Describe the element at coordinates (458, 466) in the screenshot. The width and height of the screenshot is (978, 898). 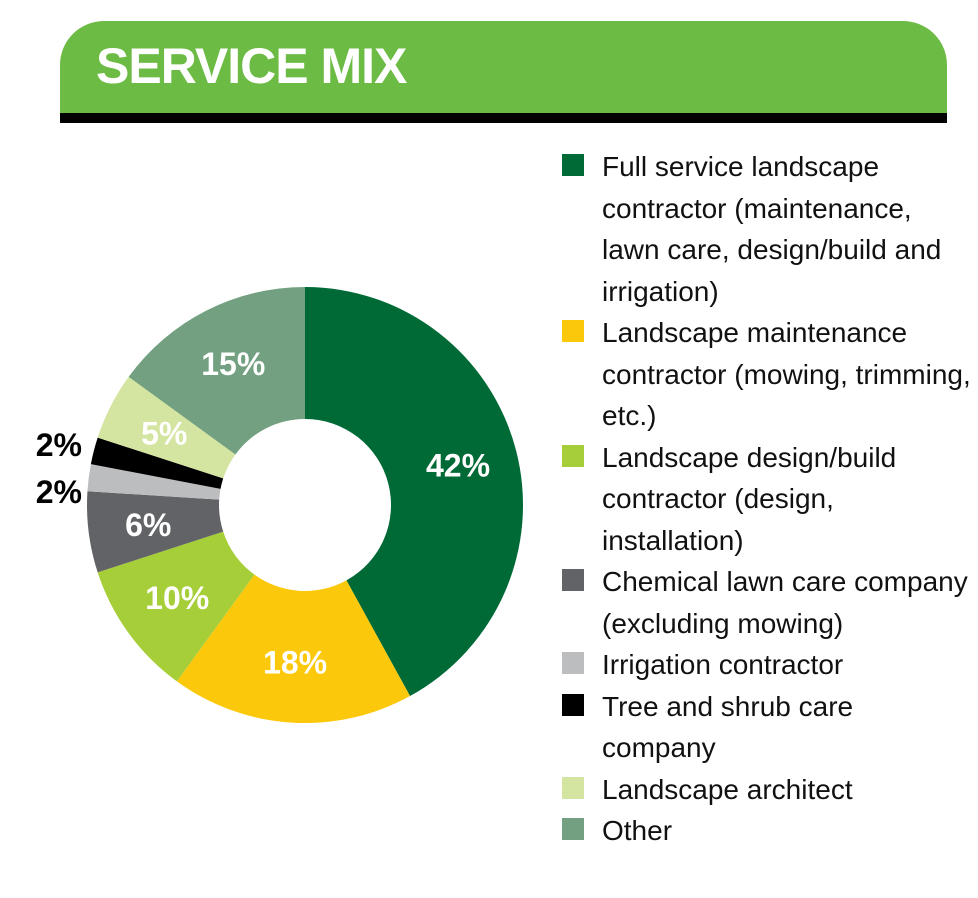
I see `data-label-full-service-landscape-contractor-mainte: 42%` at that location.